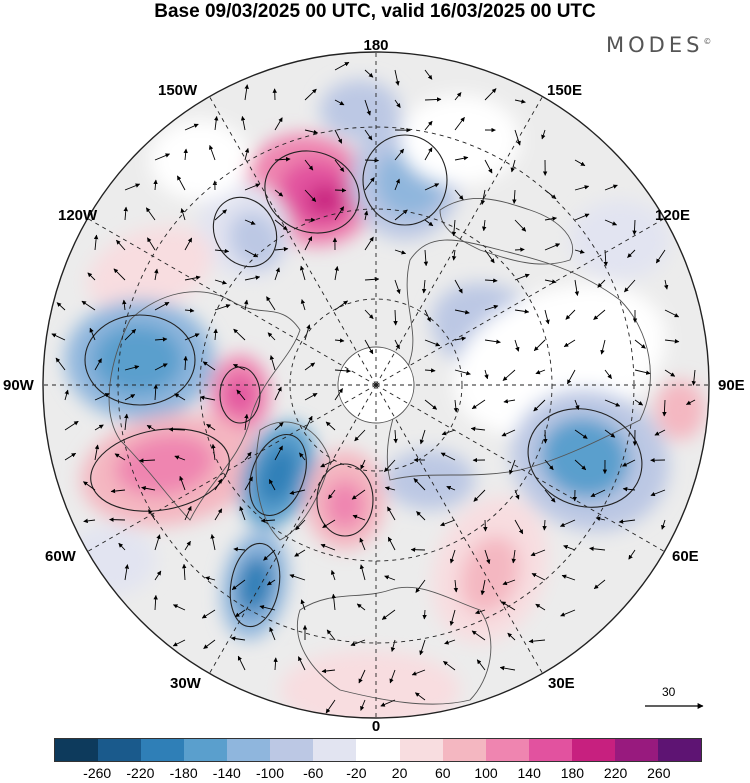 Image resolution: width=750 pixels, height=783 pixels. What do you see at coordinates (140, 773) in the screenshot?
I see `colorbar-tick-label: -220` at bounding box center [140, 773].